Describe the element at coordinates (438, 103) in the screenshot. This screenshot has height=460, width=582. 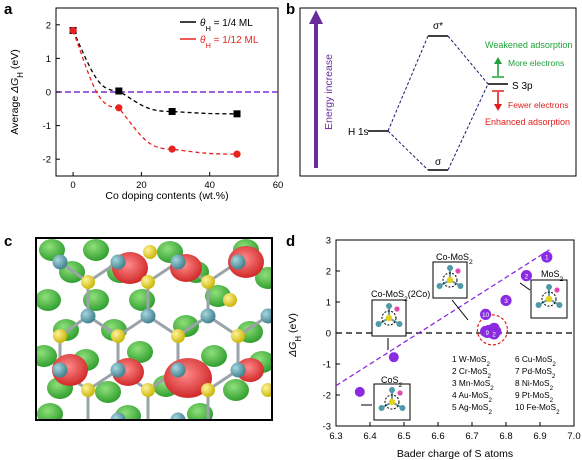
I see `orbital-connectors` at that location.